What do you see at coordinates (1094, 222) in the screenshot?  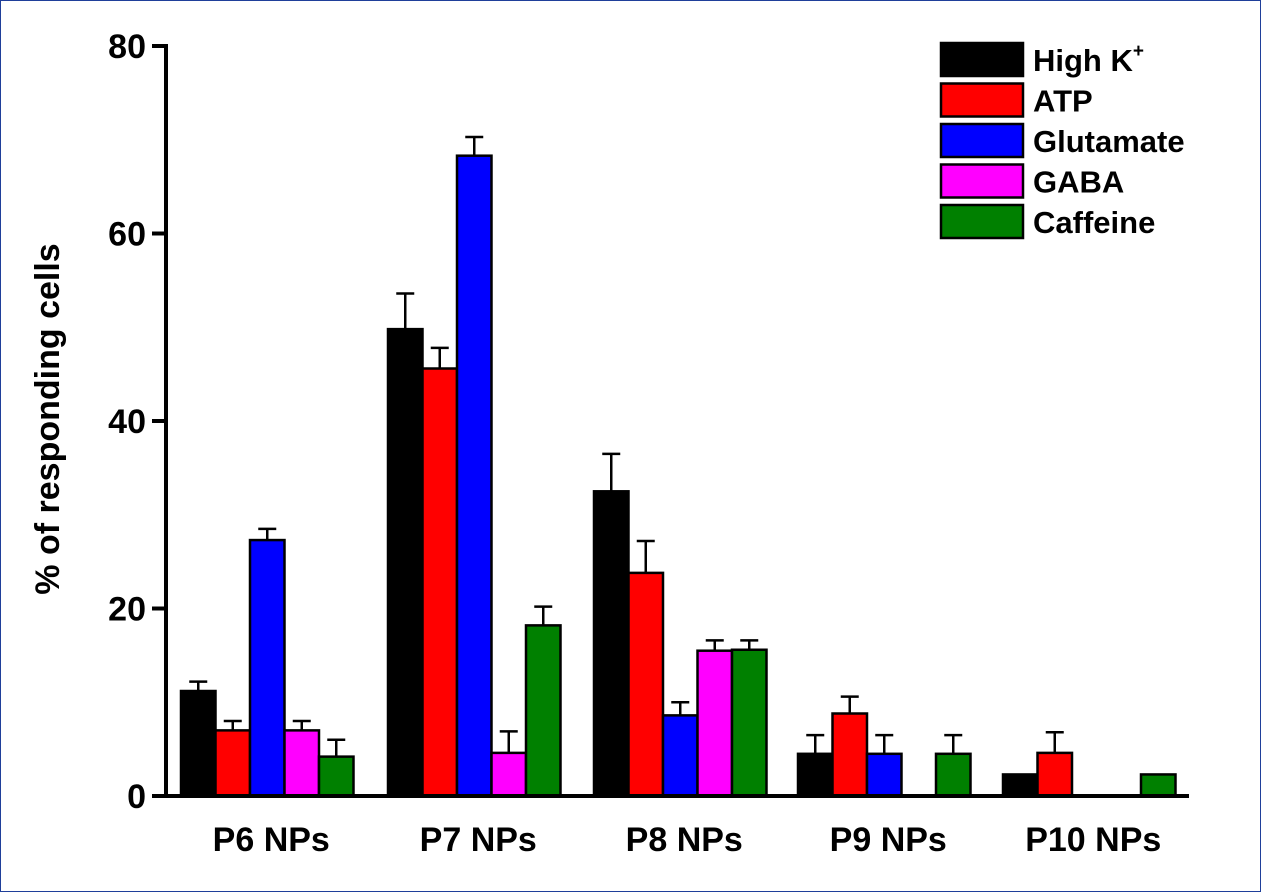 I see `legend-label: Caffeine` at bounding box center [1094, 222].